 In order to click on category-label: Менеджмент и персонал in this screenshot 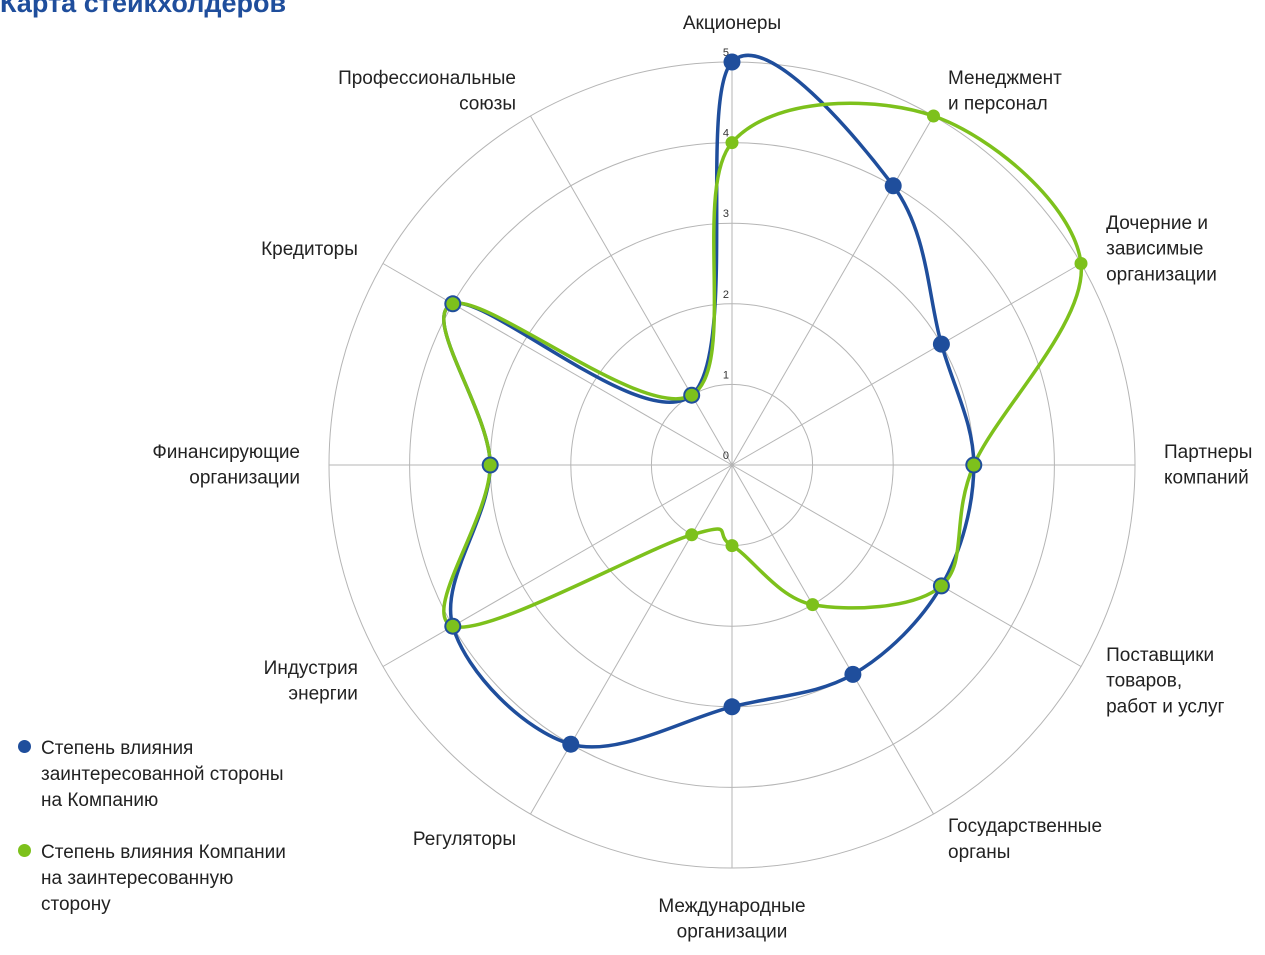, I will do `click(1005, 91)`.